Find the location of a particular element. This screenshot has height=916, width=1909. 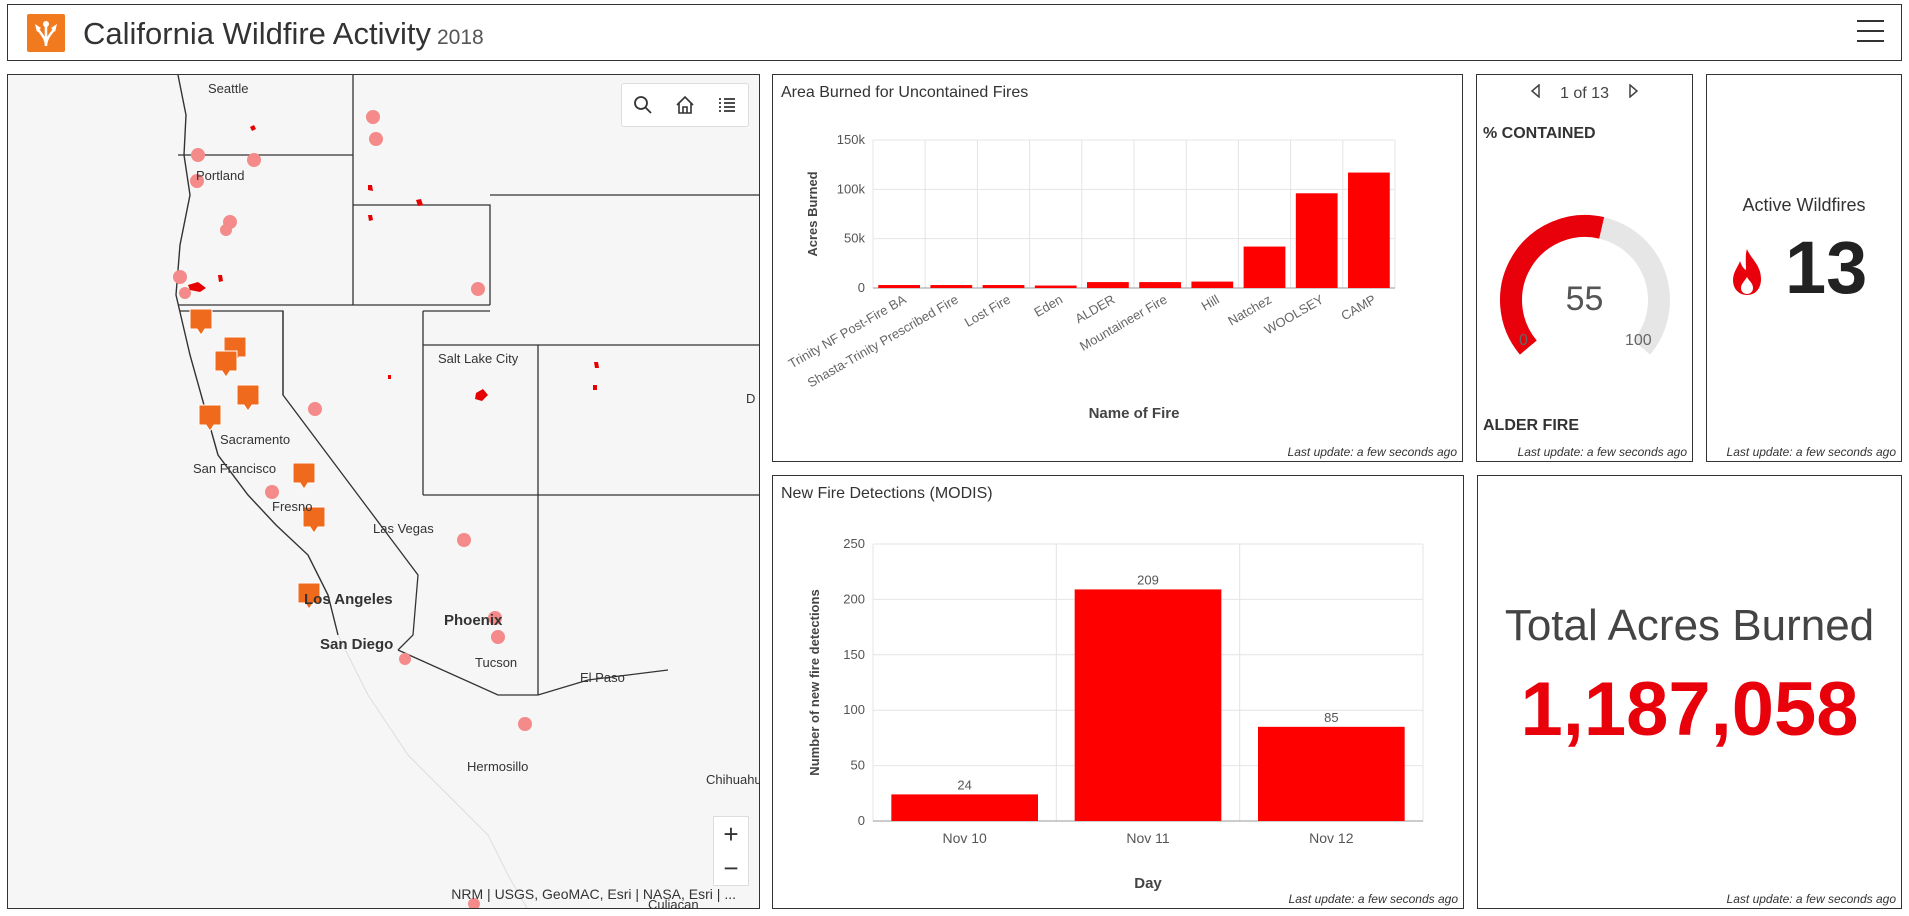

map-label: Chihuahu is located at coordinates (733, 779).